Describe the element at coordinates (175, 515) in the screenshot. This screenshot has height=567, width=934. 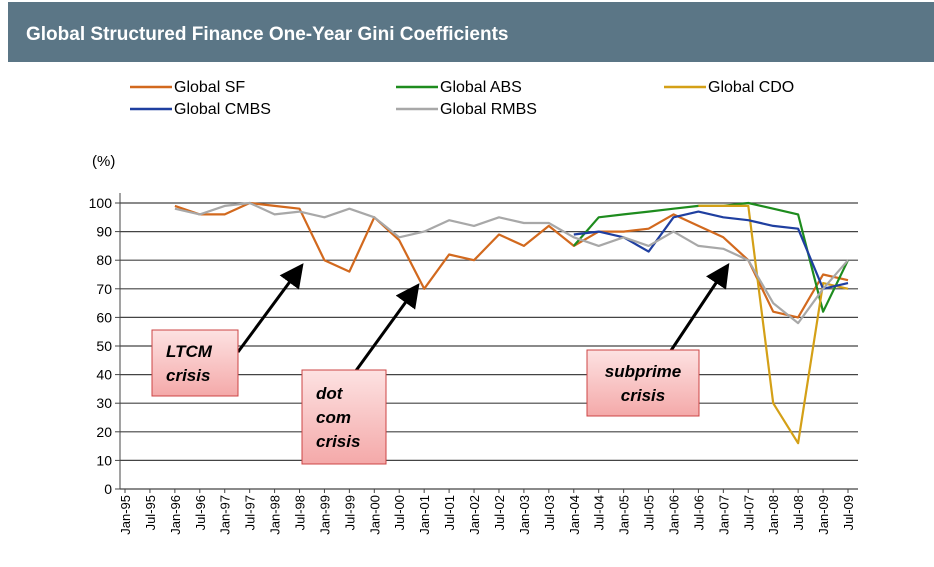
I see `x-tick-label: Jan-96` at that location.